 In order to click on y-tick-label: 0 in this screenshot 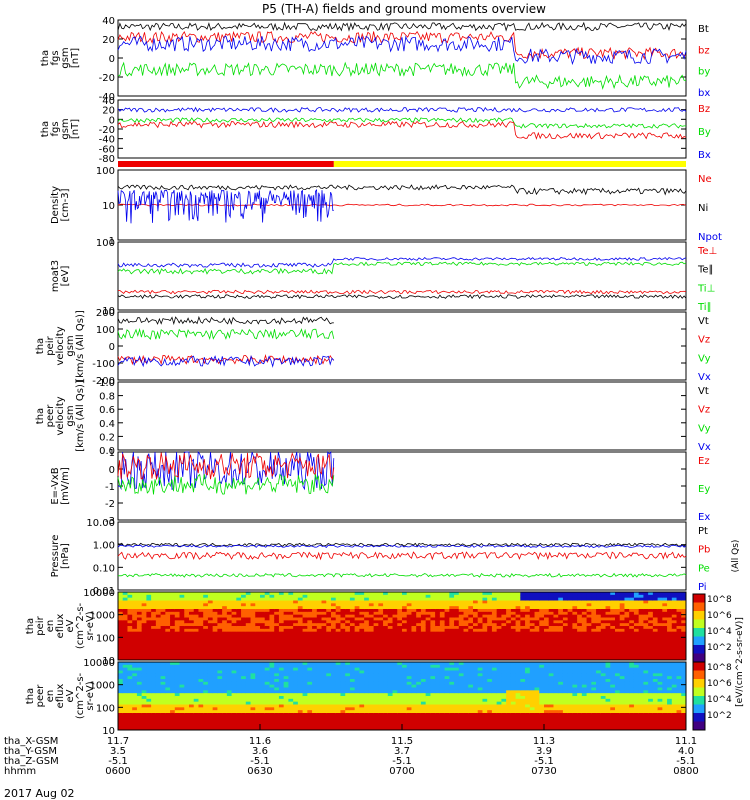, I will do `click(112, 120)`.